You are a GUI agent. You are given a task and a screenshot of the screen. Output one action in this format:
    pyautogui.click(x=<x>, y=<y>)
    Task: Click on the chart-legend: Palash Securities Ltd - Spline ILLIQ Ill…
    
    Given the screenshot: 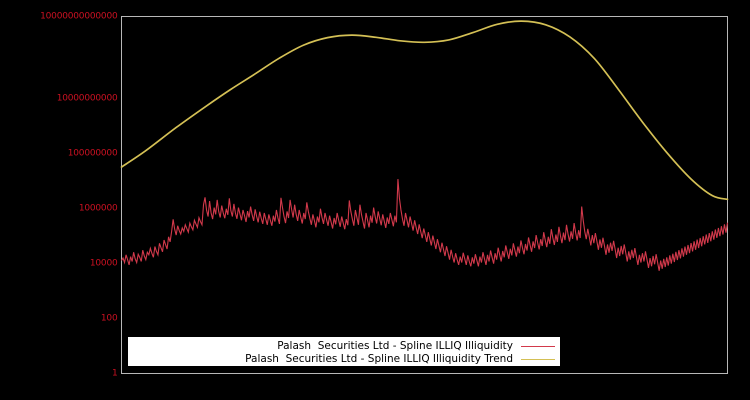 What is the action you would take?
    pyautogui.click(x=344, y=351)
    